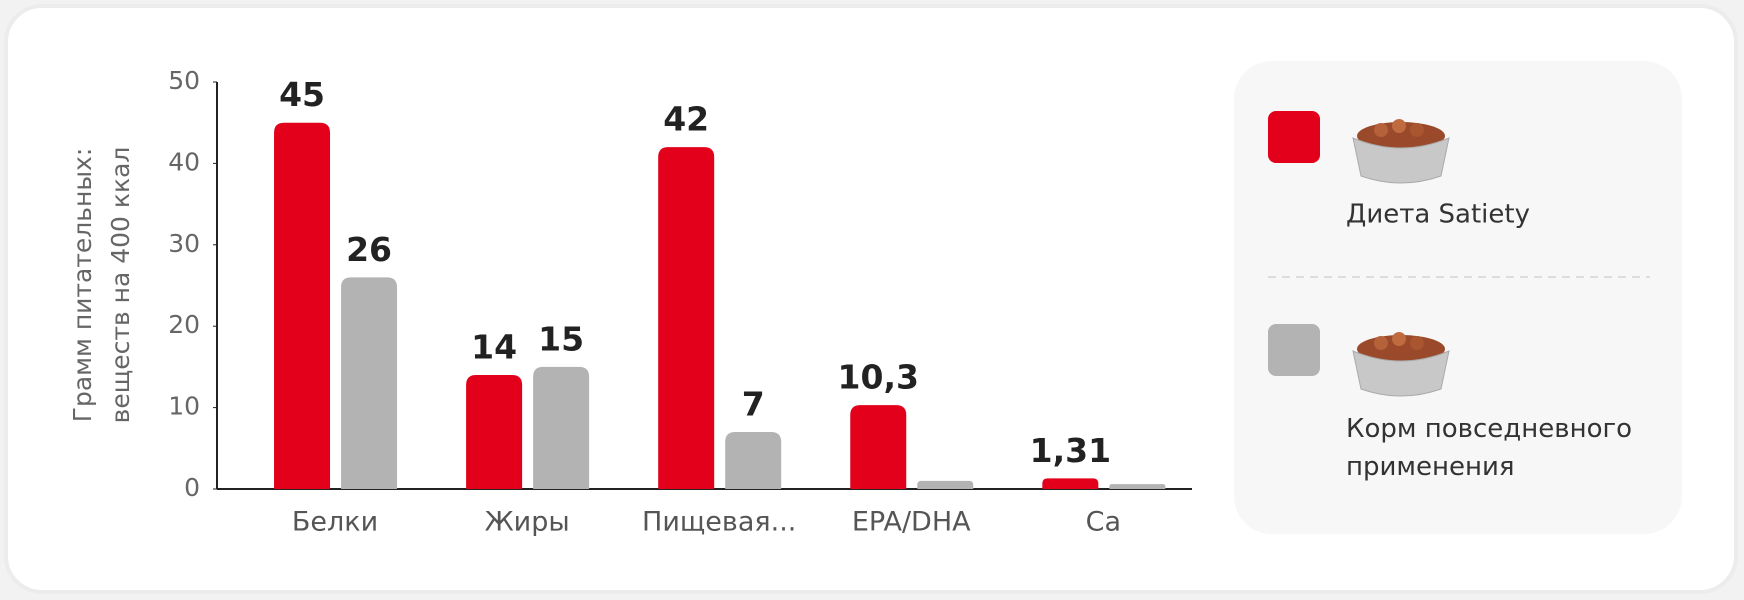 The image size is (1744, 600). I want to click on y-tick-label: 20, so click(184, 324).